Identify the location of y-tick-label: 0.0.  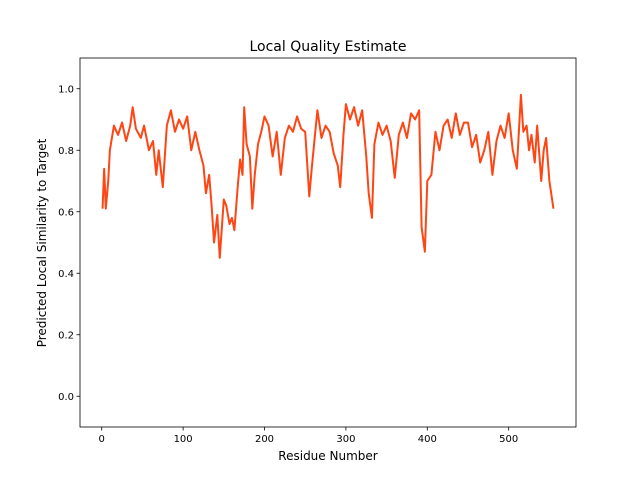
(66, 397).